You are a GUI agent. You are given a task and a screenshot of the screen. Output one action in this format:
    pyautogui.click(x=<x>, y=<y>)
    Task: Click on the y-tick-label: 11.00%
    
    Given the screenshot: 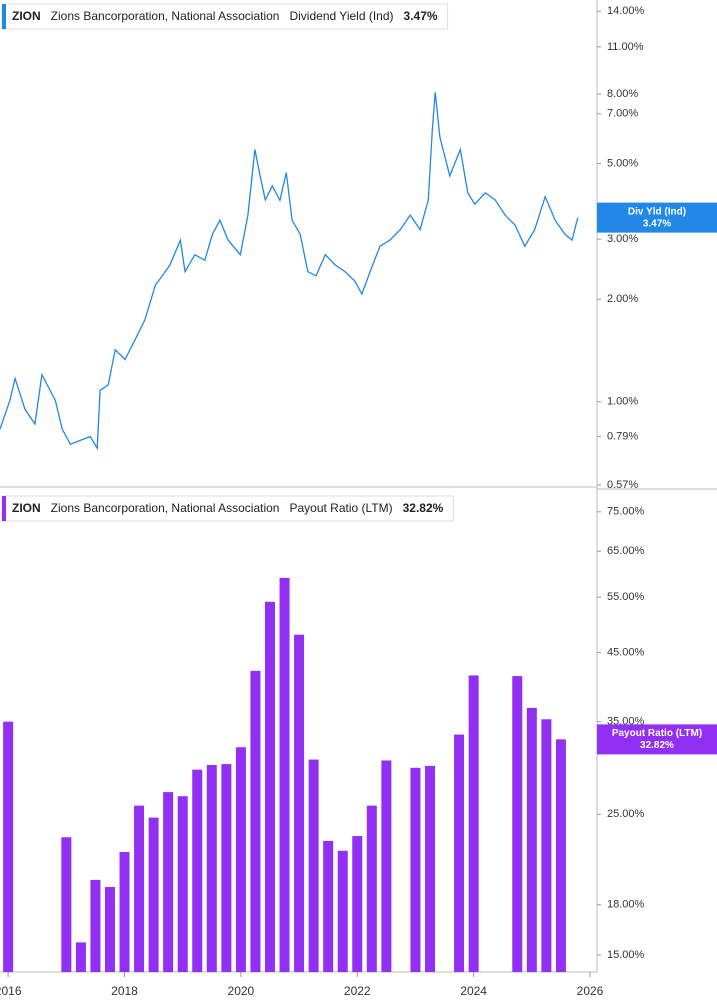 What is the action you would take?
    pyautogui.click(x=625, y=47)
    